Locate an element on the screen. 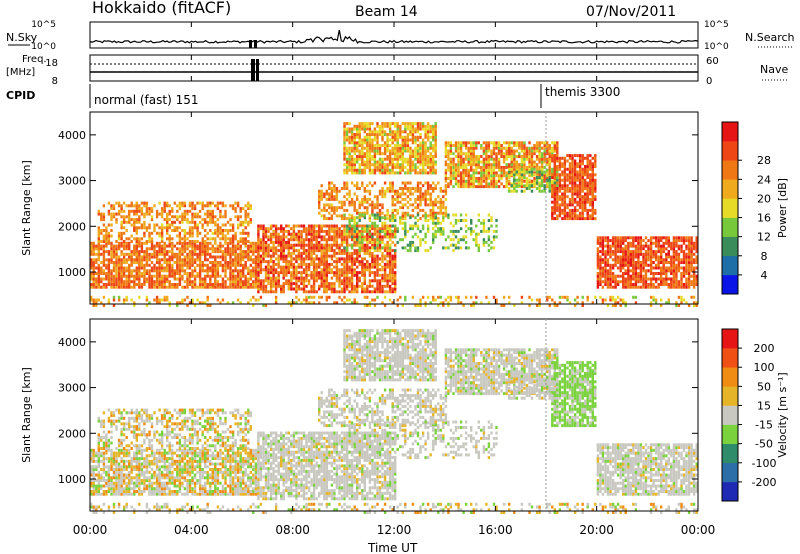  power-y-axis-label: Slant Range [km] is located at coordinates (26, 208).